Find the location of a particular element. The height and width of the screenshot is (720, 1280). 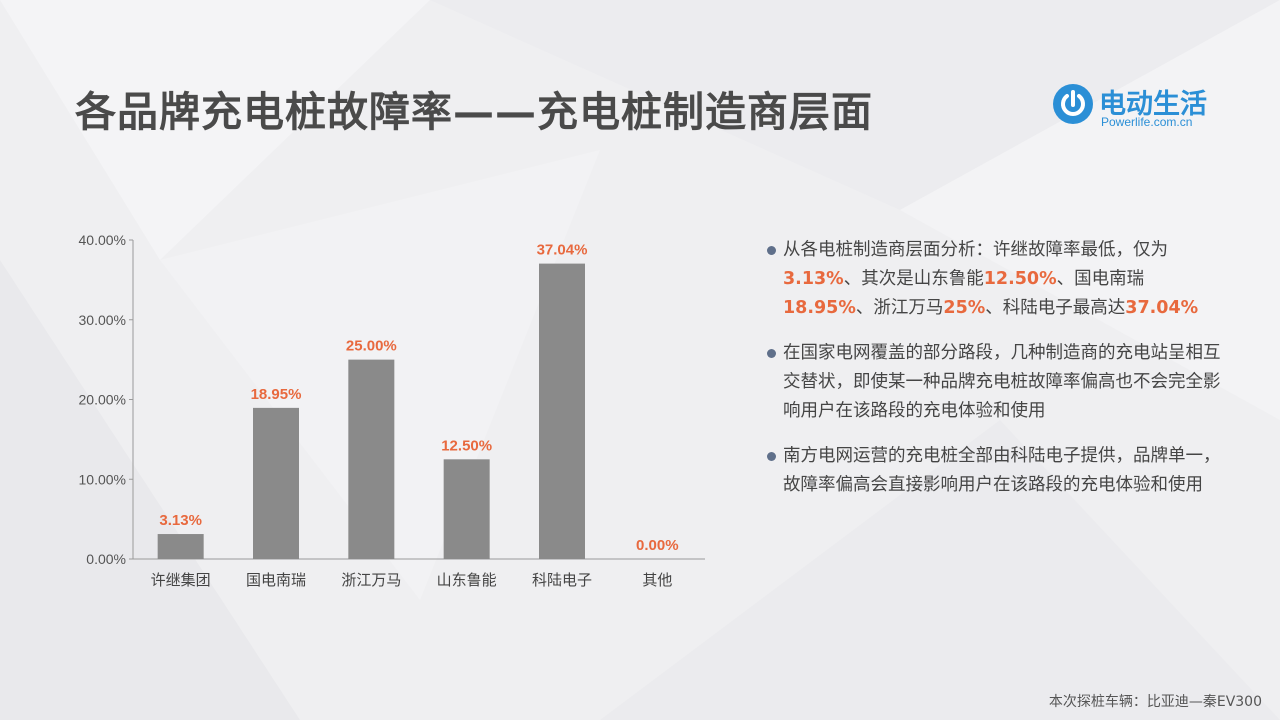

x-tick-label: 科陆电子 is located at coordinates (562, 580).